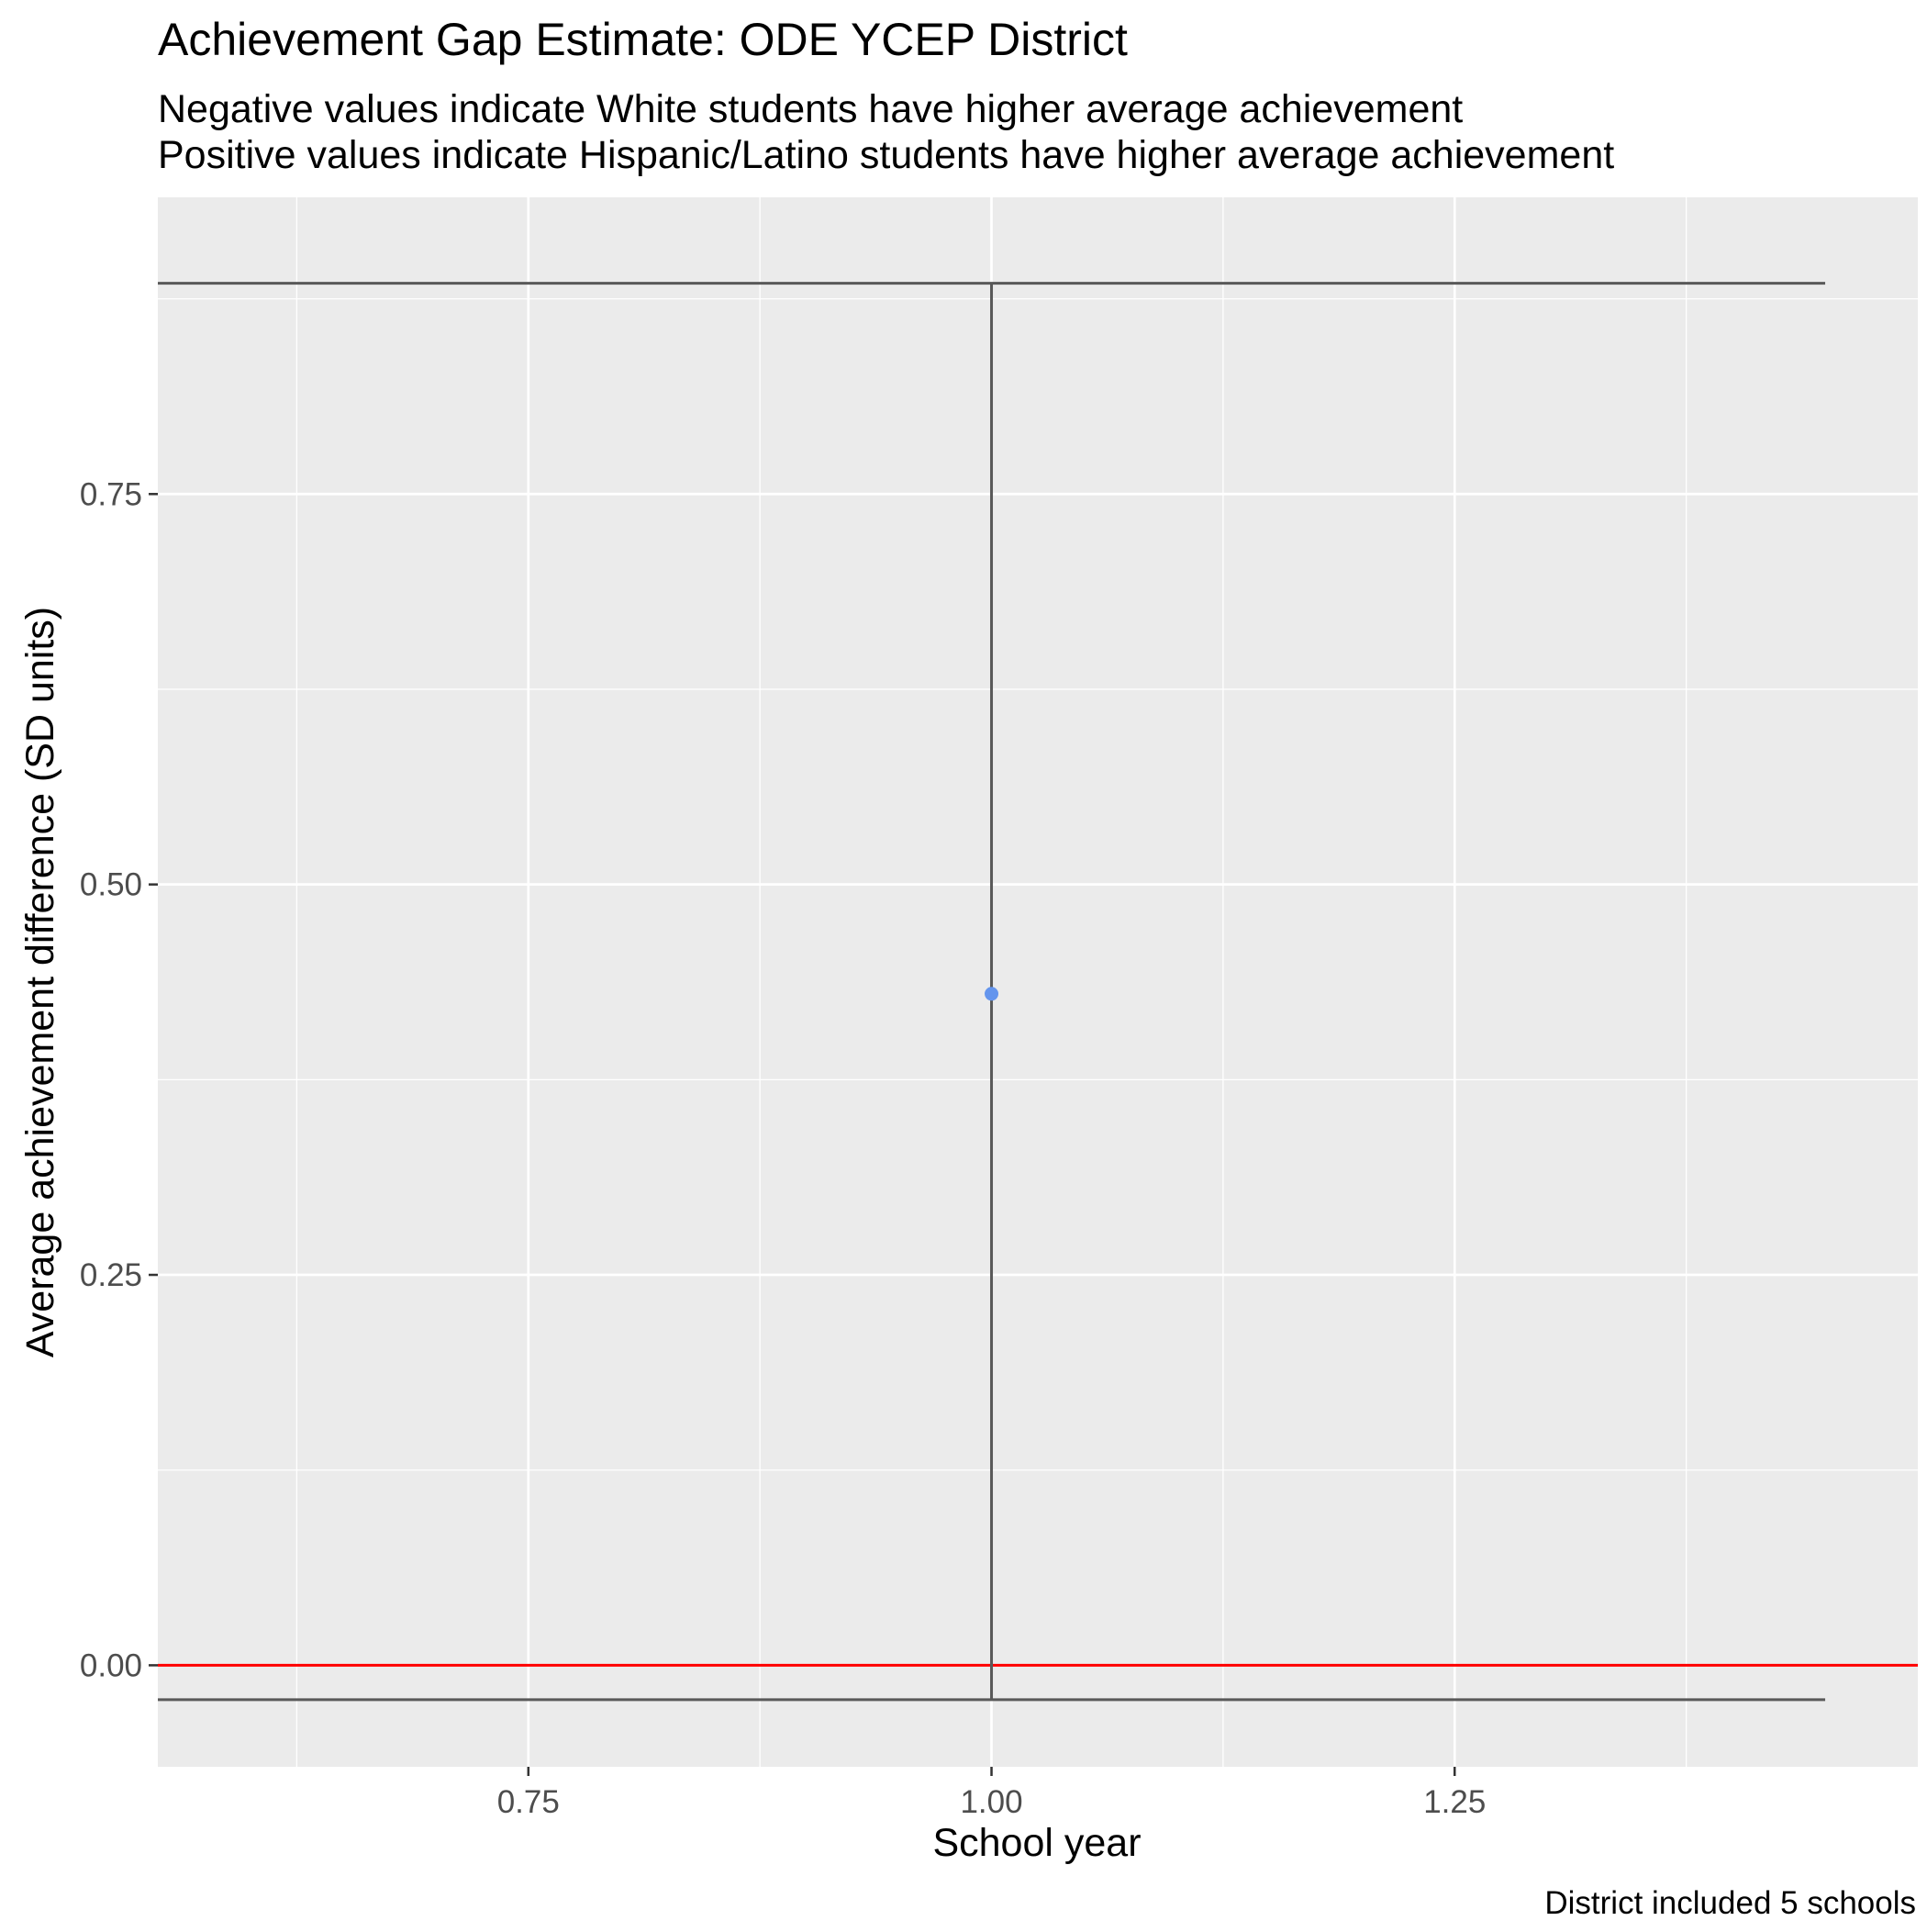  I want to click on data-point, so click(992, 994).